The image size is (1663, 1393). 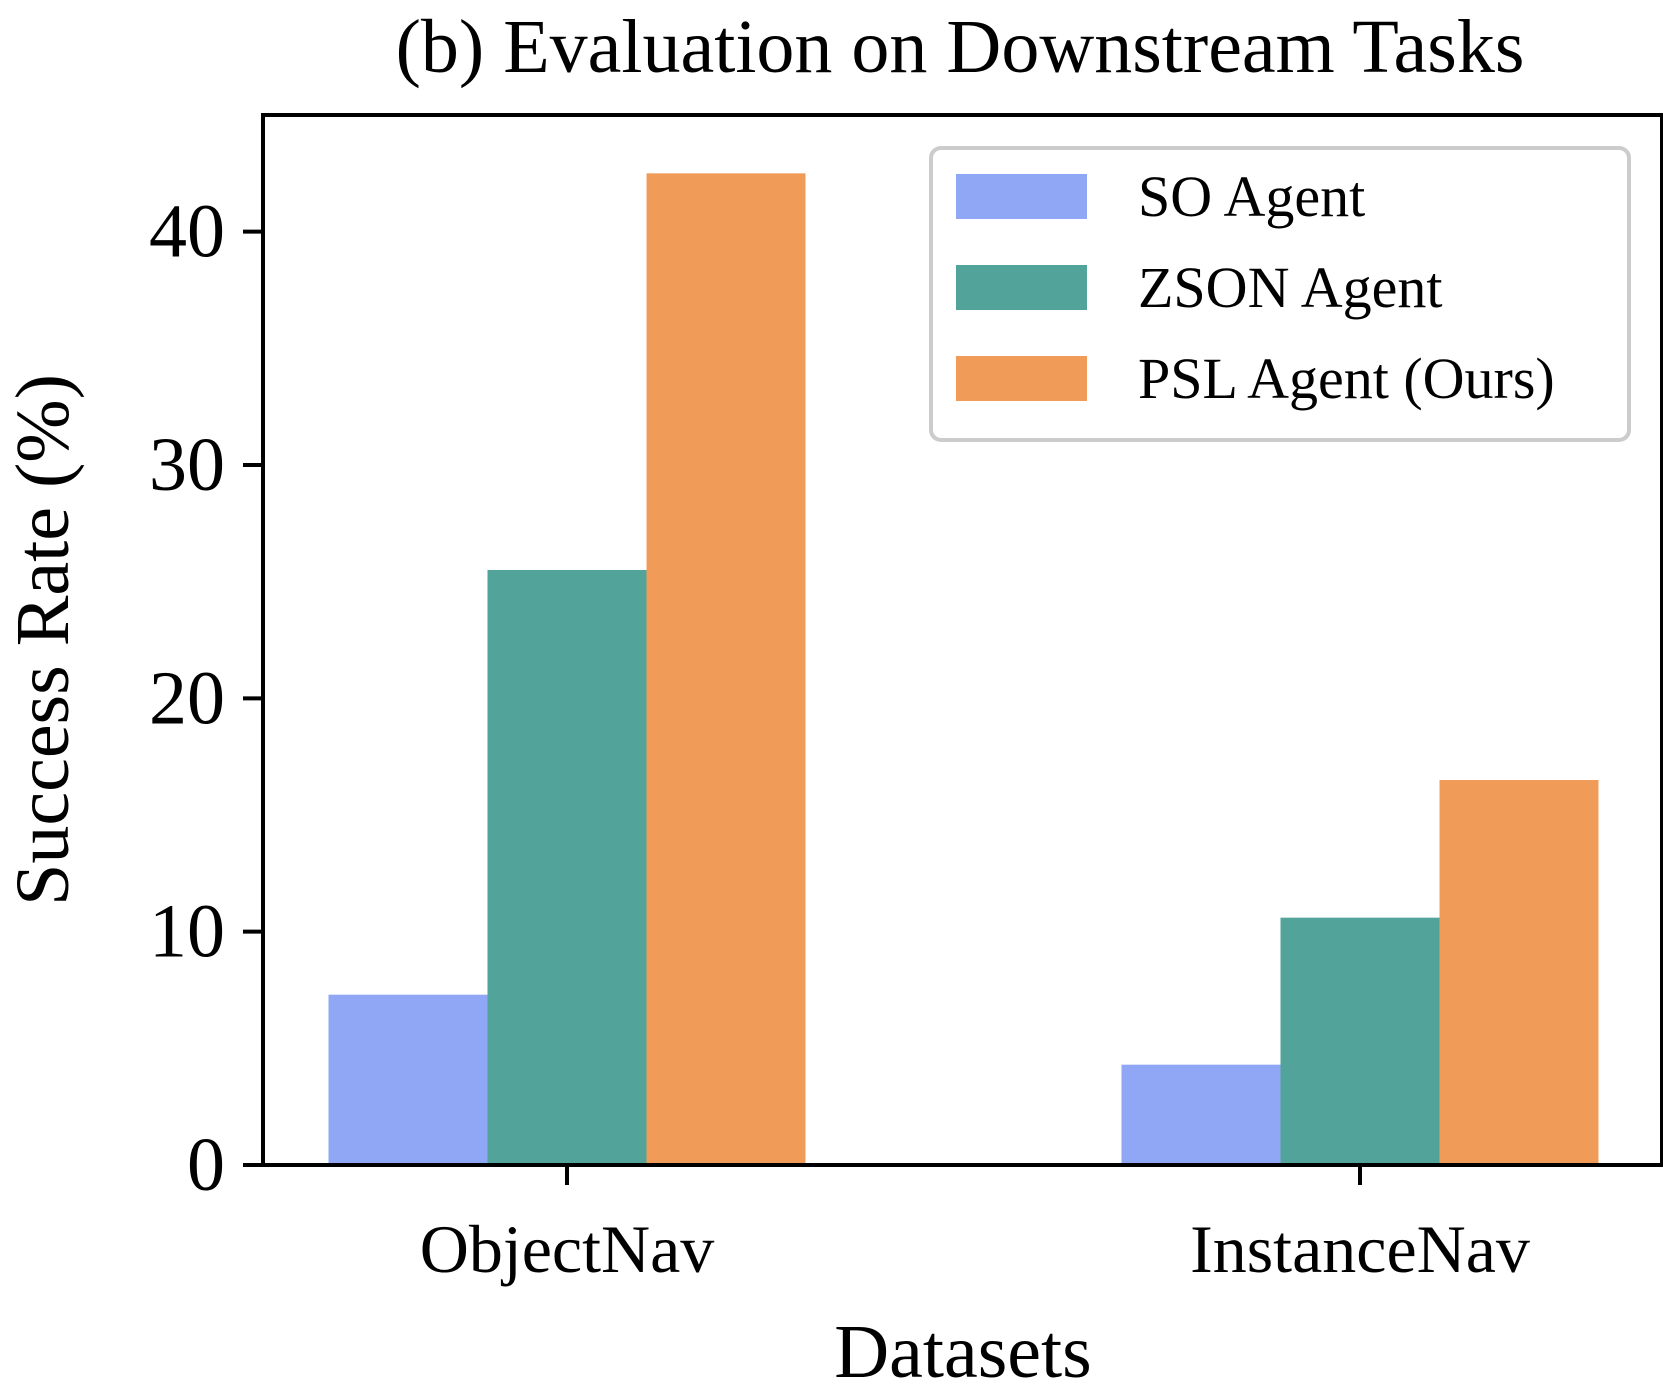 What do you see at coordinates (1360, 1249) in the screenshot?
I see `x-tick-label: InstanceNav` at bounding box center [1360, 1249].